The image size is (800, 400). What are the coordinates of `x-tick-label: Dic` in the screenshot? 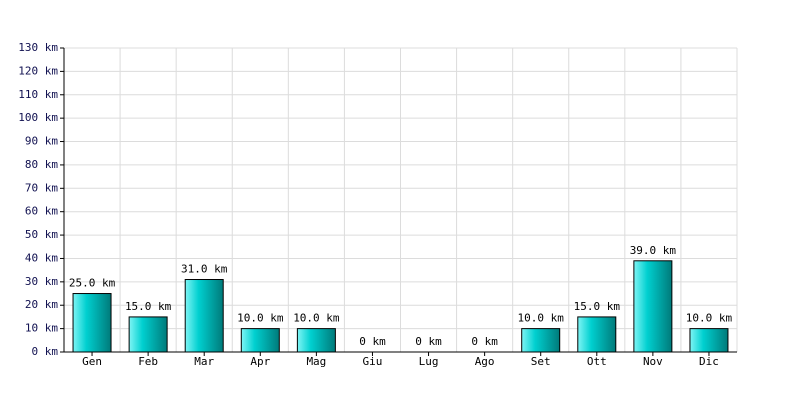 It's located at (709, 361).